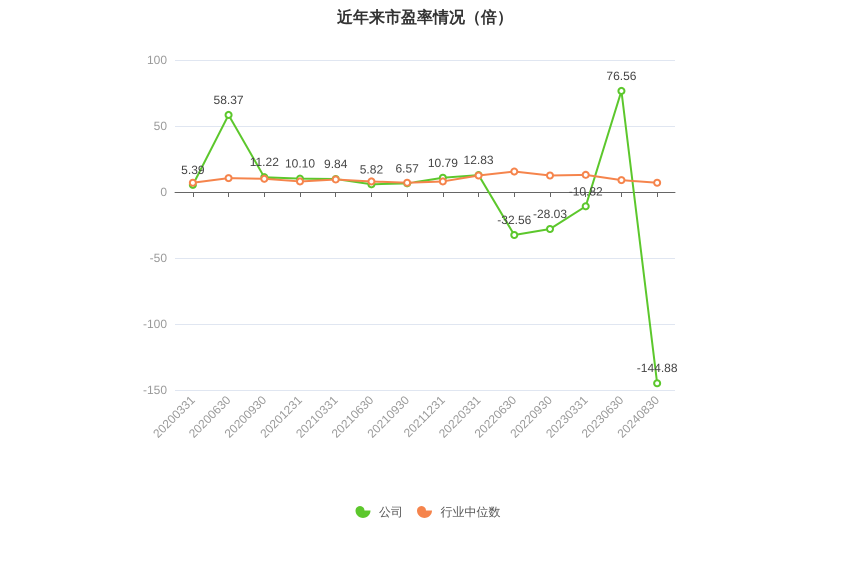  Describe the element at coordinates (157, 60) in the screenshot. I see `y-tick-label: 100` at that location.